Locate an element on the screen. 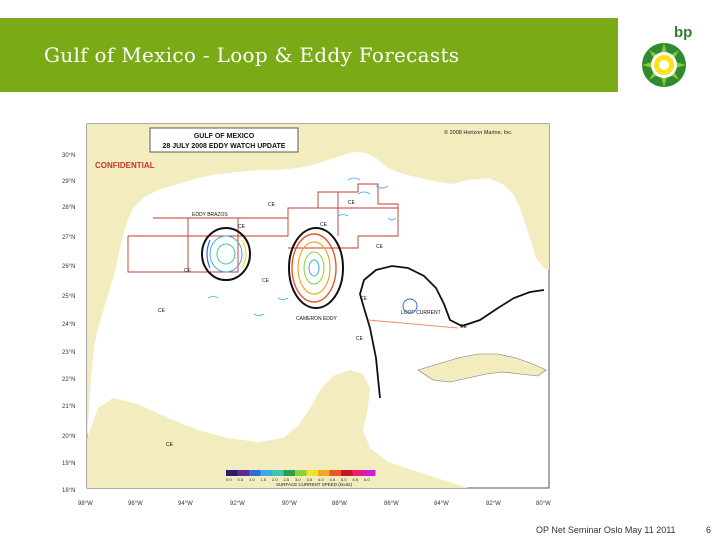  lat-label: 18°N is located at coordinates (68, 491).